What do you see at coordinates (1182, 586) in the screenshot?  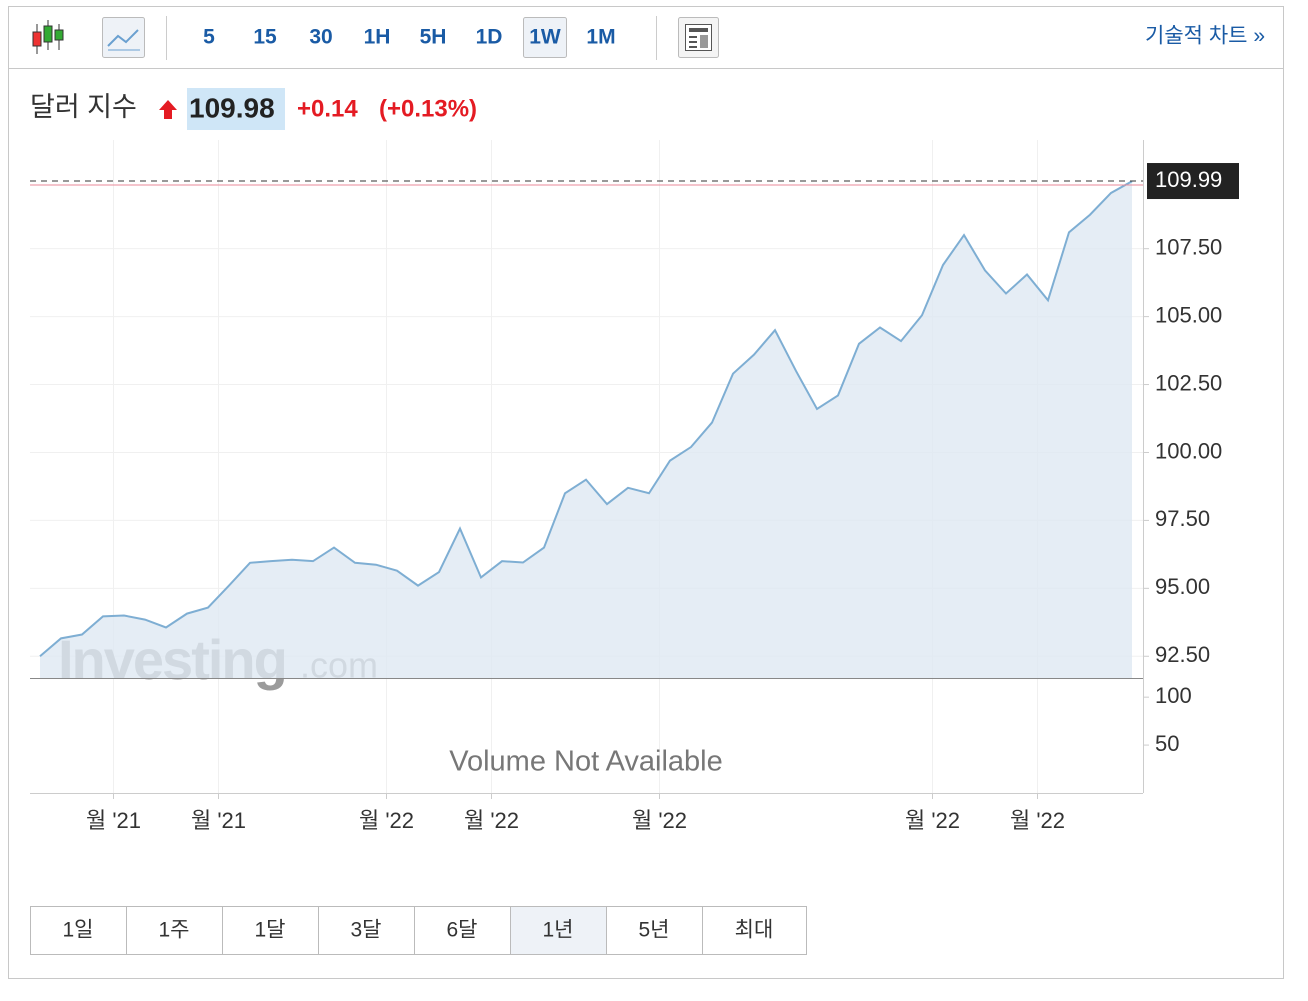 I see `y-tick-label: 95.00` at bounding box center [1182, 586].